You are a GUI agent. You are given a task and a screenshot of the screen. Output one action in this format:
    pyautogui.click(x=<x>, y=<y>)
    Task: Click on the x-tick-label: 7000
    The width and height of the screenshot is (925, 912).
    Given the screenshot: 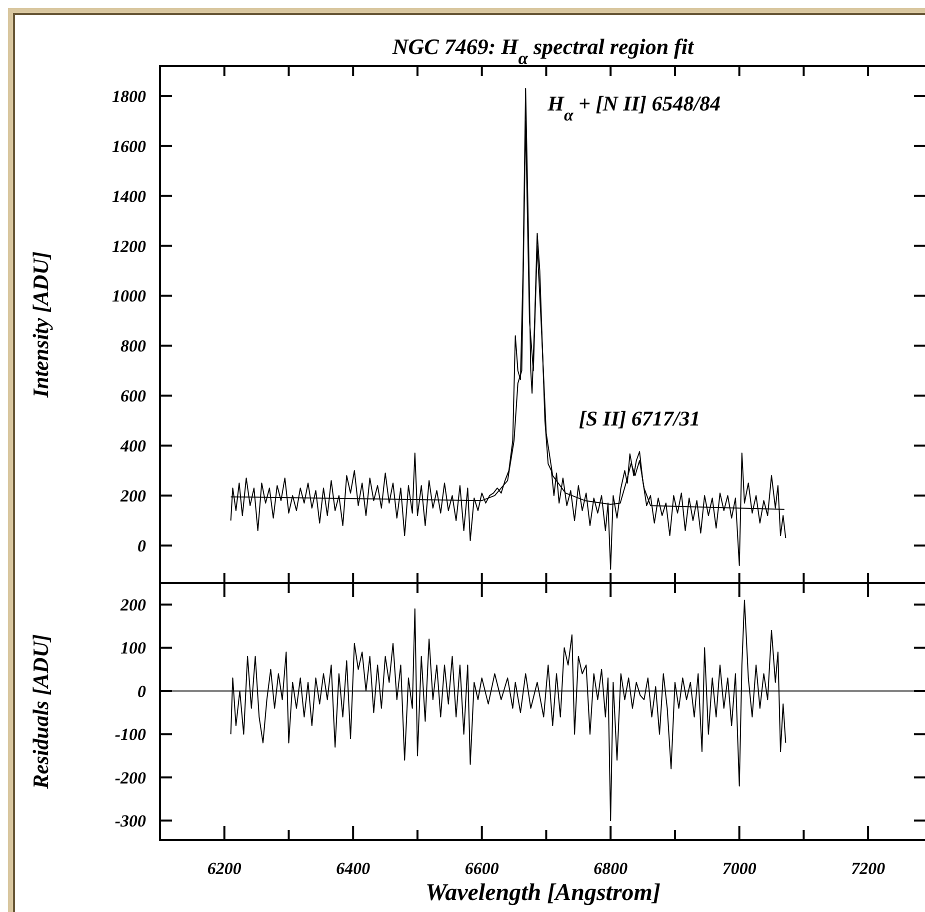 What is the action you would take?
    pyautogui.click(x=739, y=868)
    